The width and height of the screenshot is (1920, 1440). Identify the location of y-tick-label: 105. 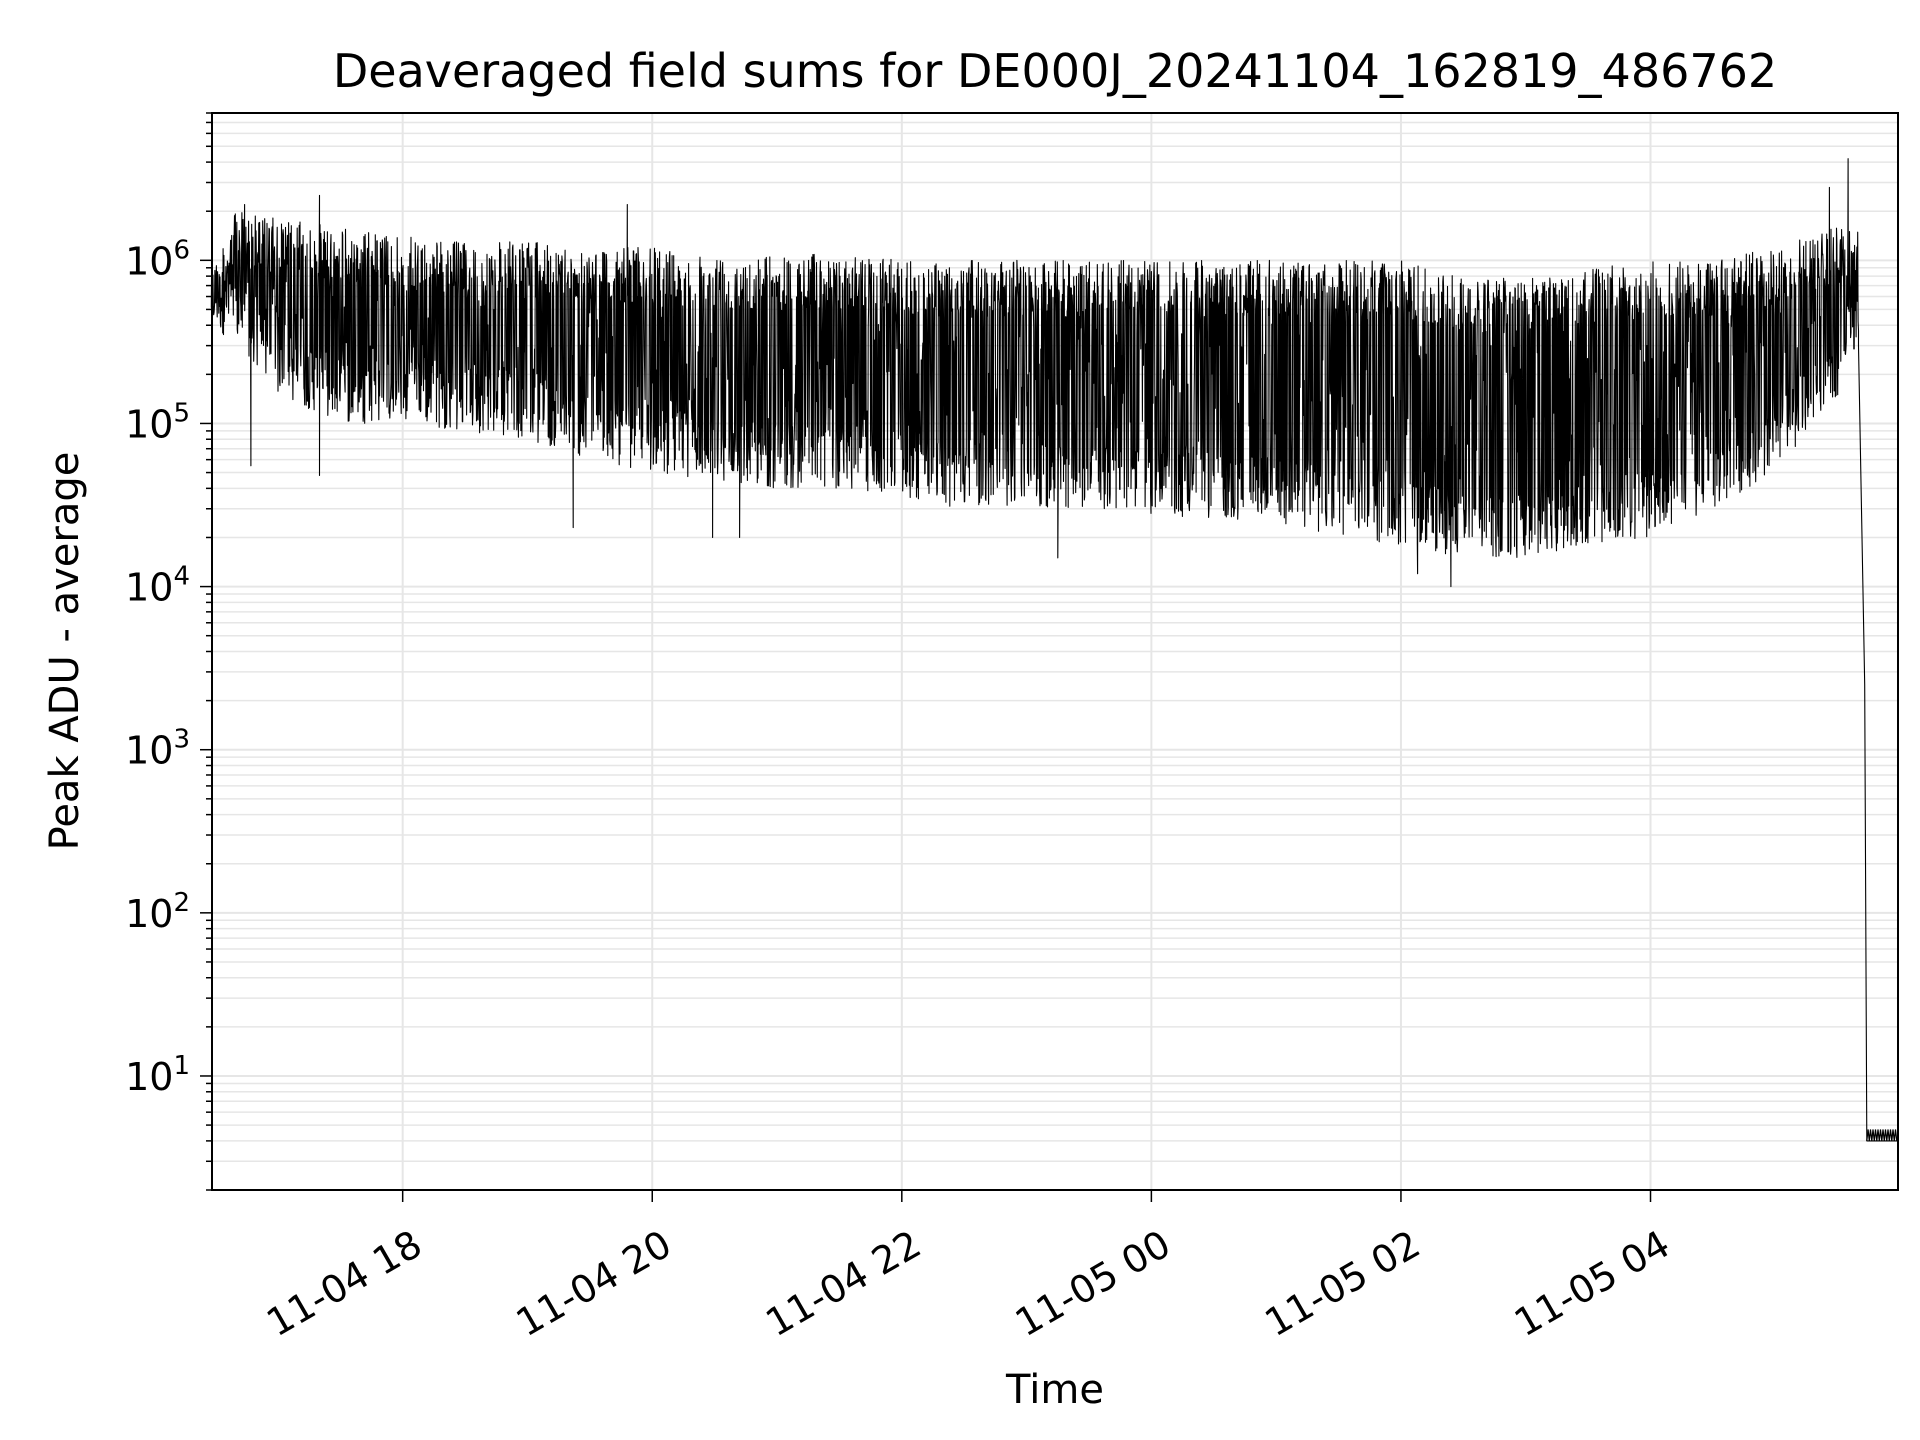
(157, 422).